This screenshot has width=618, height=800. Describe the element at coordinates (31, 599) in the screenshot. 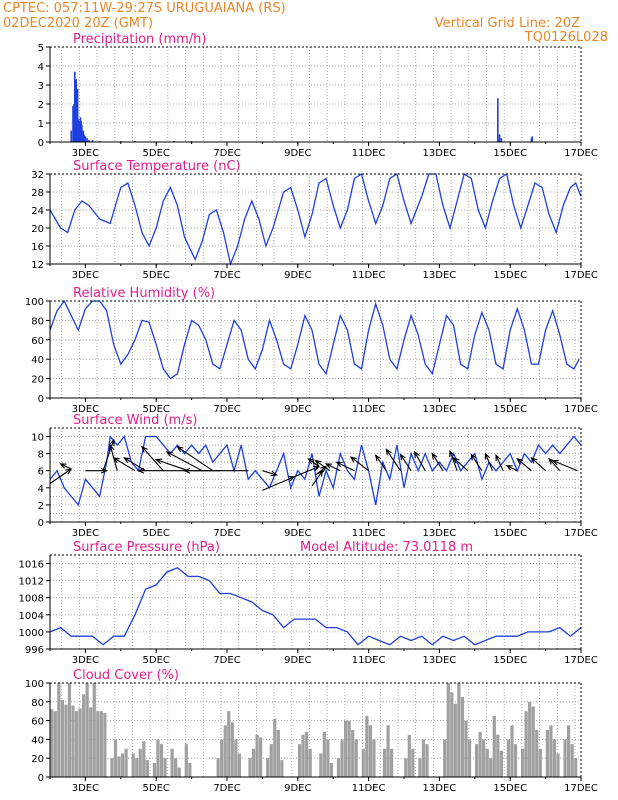

I see `y-tick-label: 1008` at that location.